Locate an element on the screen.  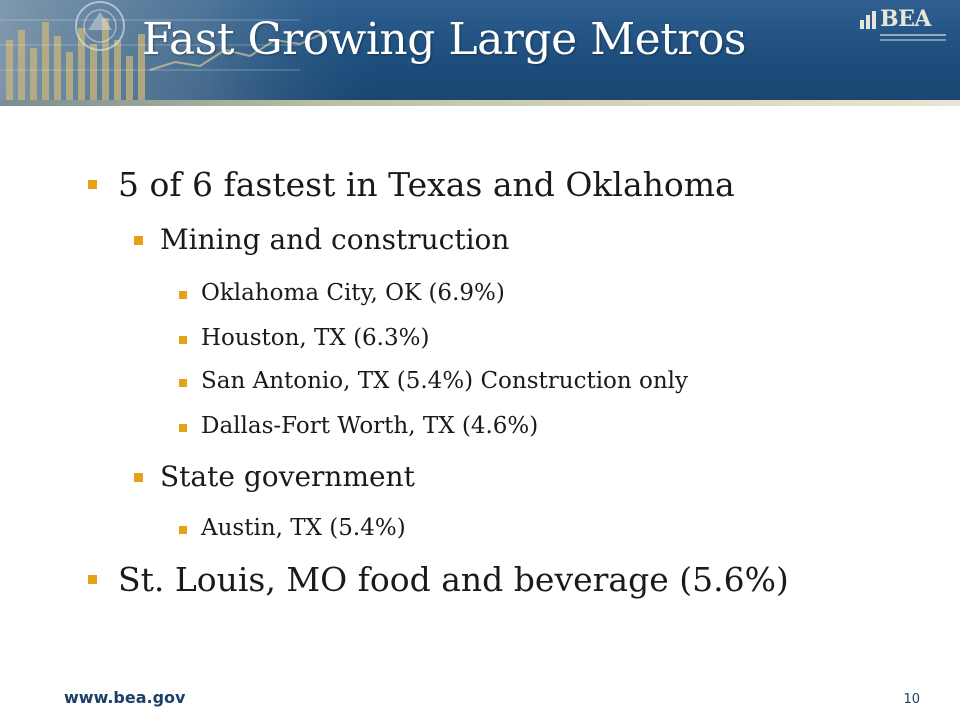
bullet-text: San Antonio, TX (5.4%) Construction only is located at coordinates (445, 381).